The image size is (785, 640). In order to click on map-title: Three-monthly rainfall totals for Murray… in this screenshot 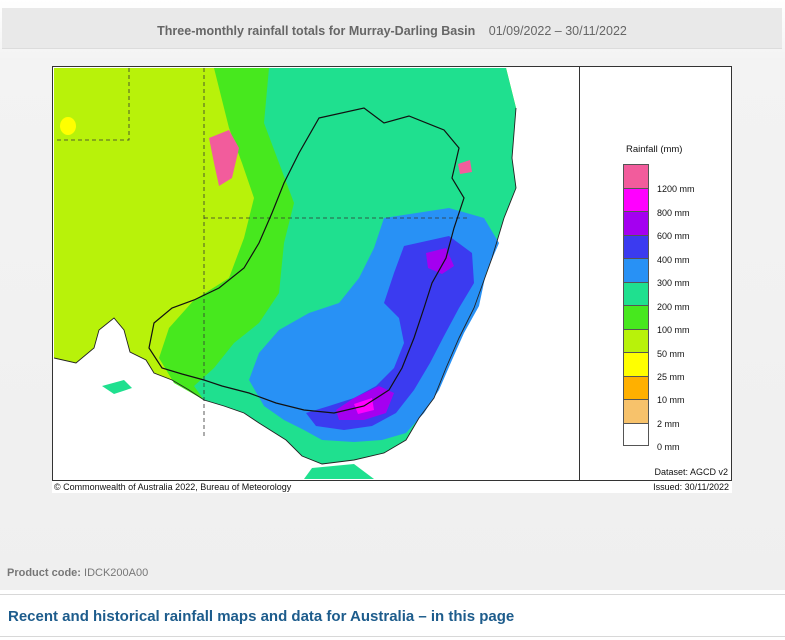, I will do `click(316, 31)`.